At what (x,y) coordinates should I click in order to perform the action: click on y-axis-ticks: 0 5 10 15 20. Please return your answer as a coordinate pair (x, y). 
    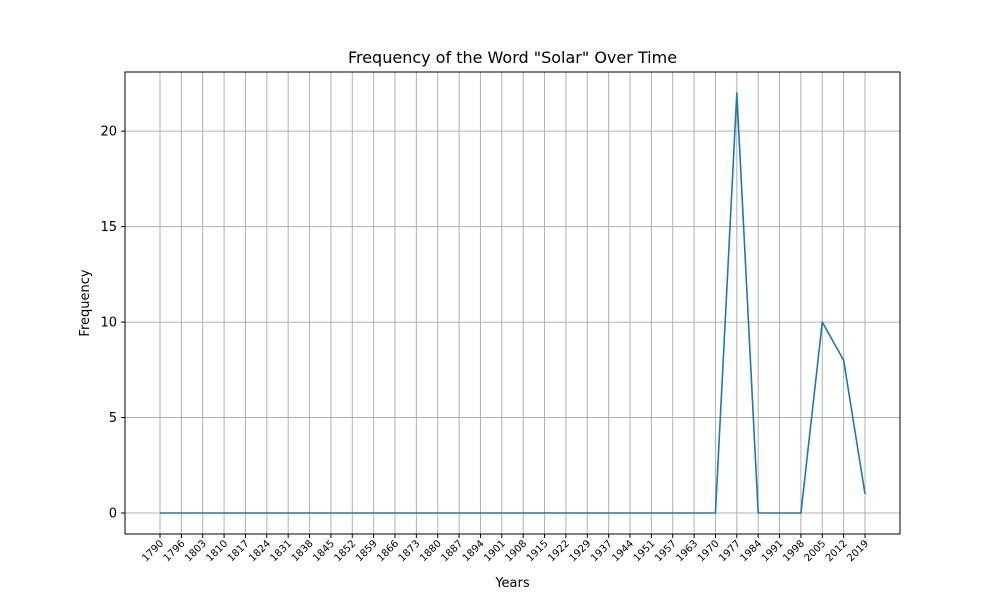
    Looking at the image, I should click on (112, 323).